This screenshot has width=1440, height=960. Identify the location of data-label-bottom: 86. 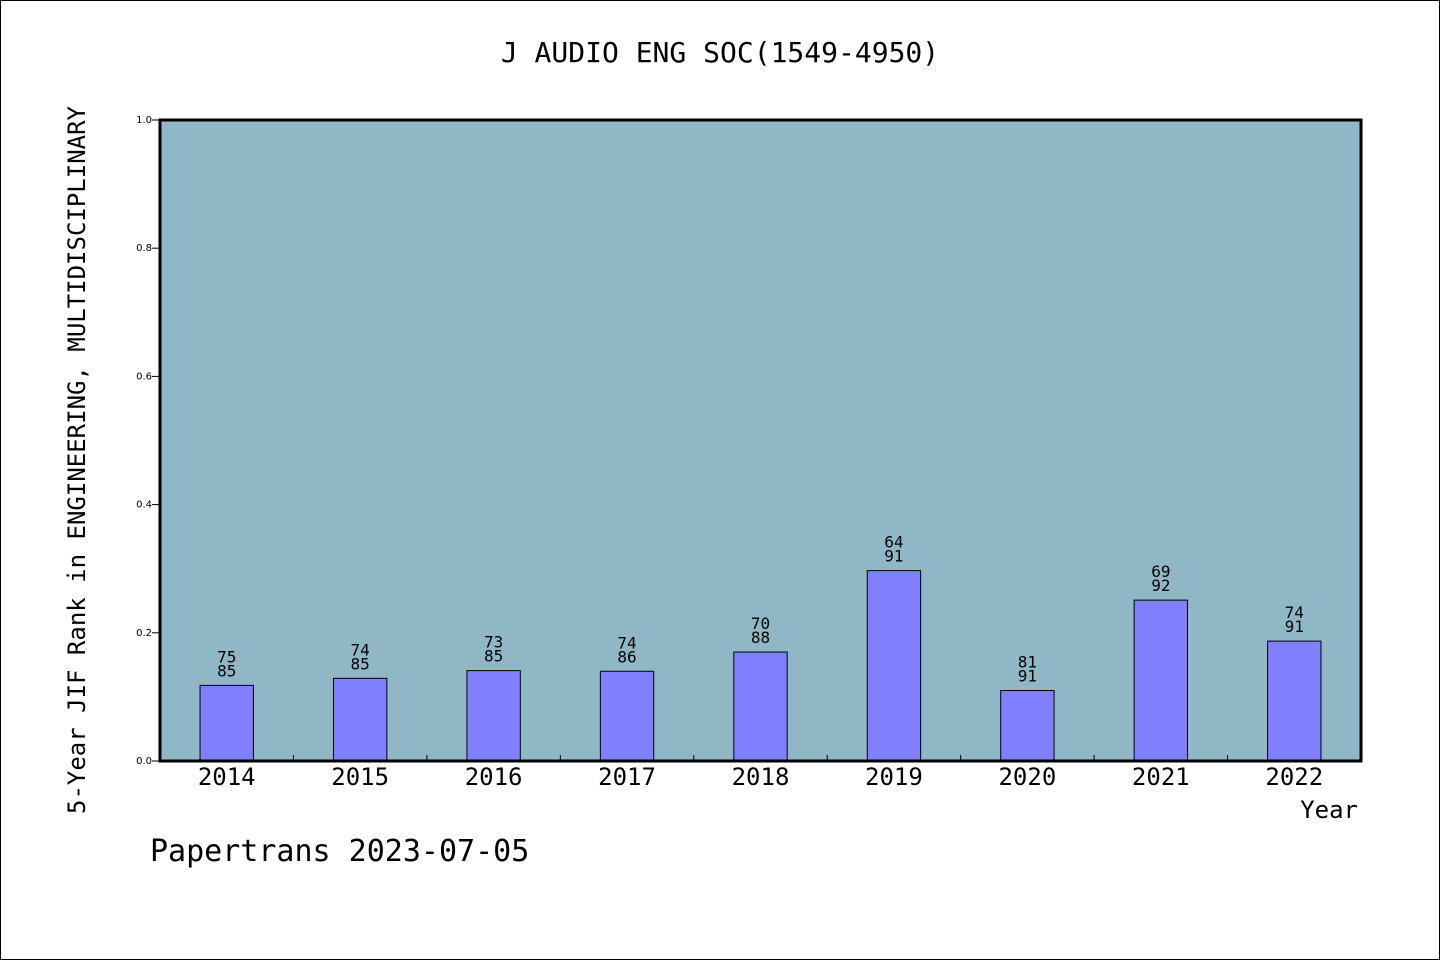
(626, 656).